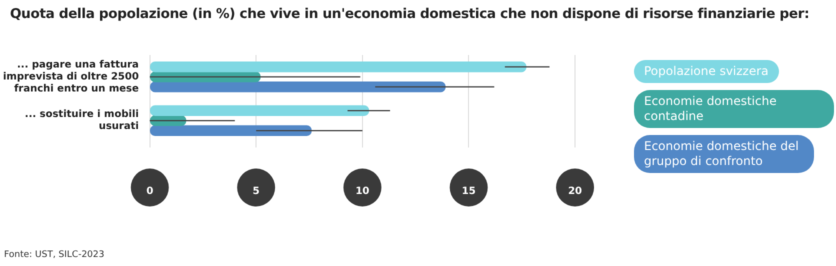 The image size is (836, 266). Describe the element at coordinates (54, 255) in the screenshot. I see `source-note: Fonte: UST, SILC-2023` at that location.